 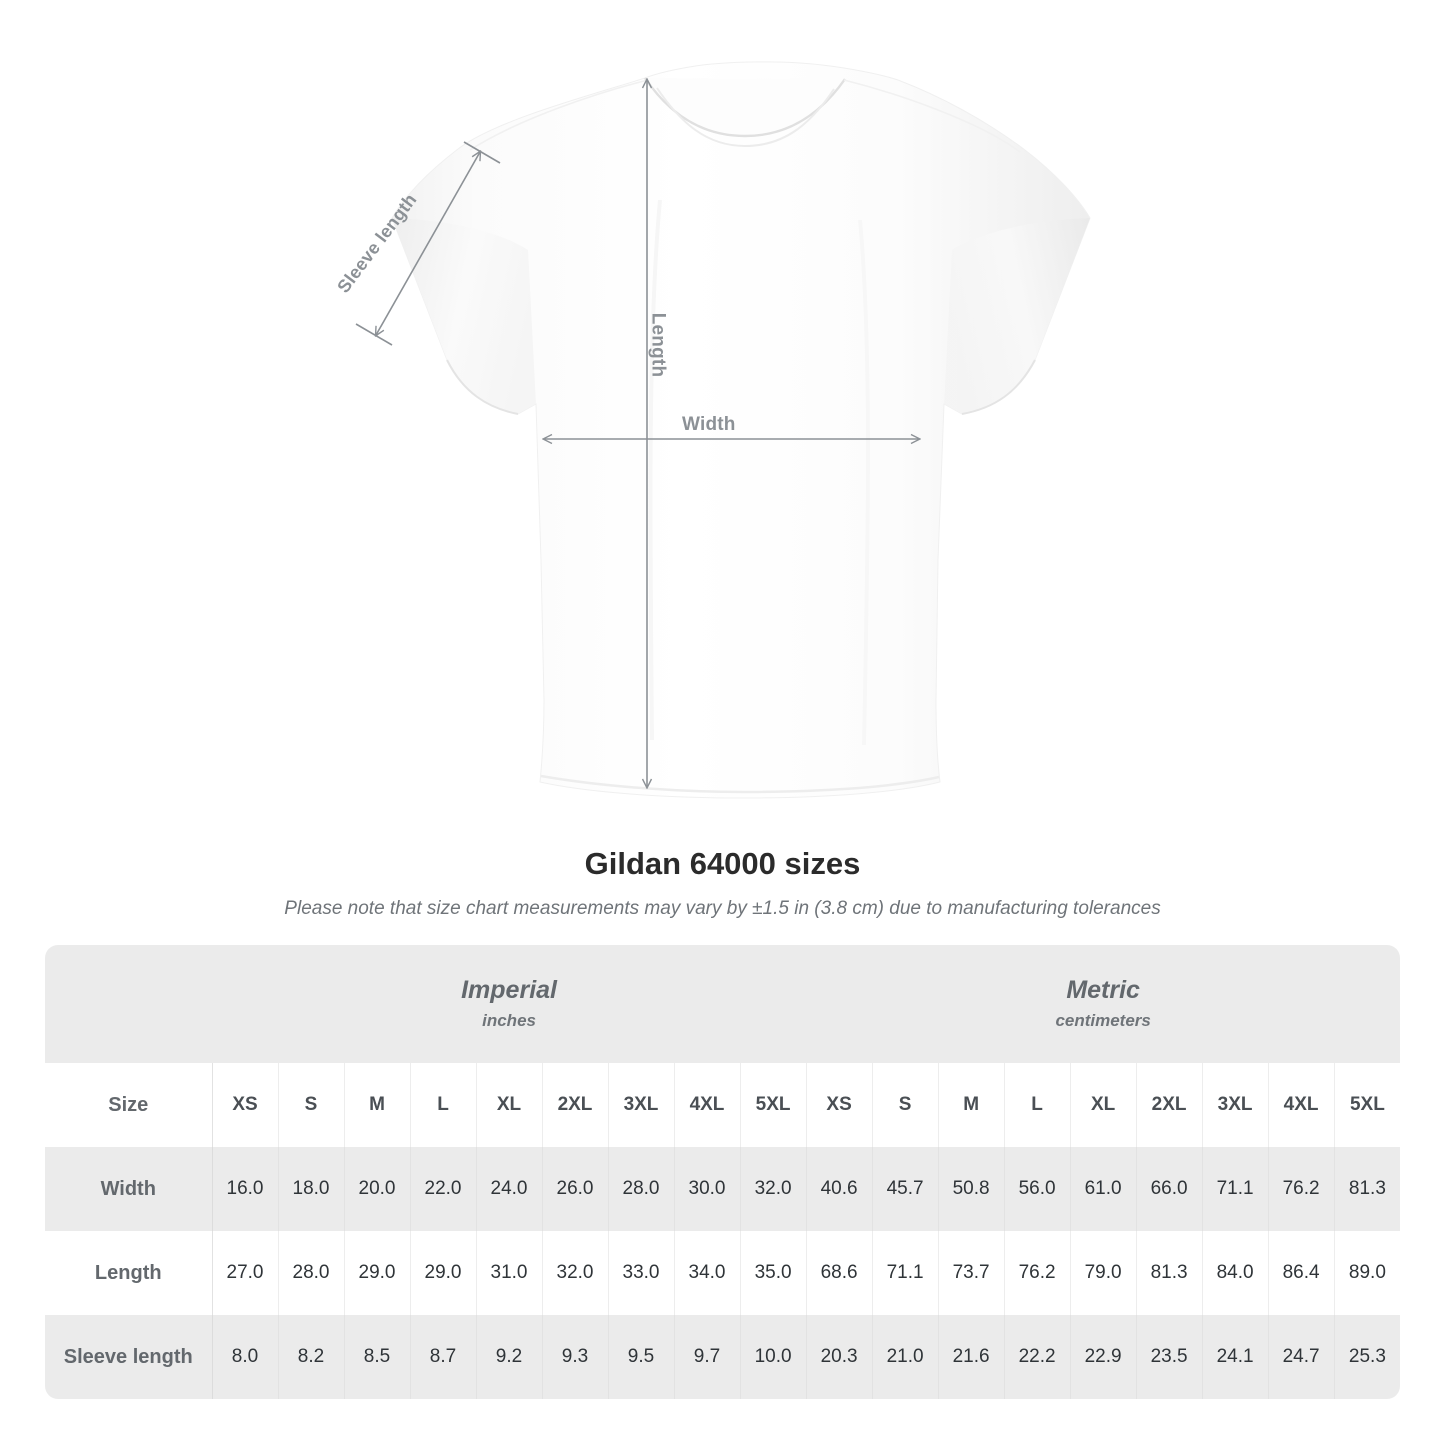 I want to click on cell-imperial: 8.2, so click(x=310, y=1357).